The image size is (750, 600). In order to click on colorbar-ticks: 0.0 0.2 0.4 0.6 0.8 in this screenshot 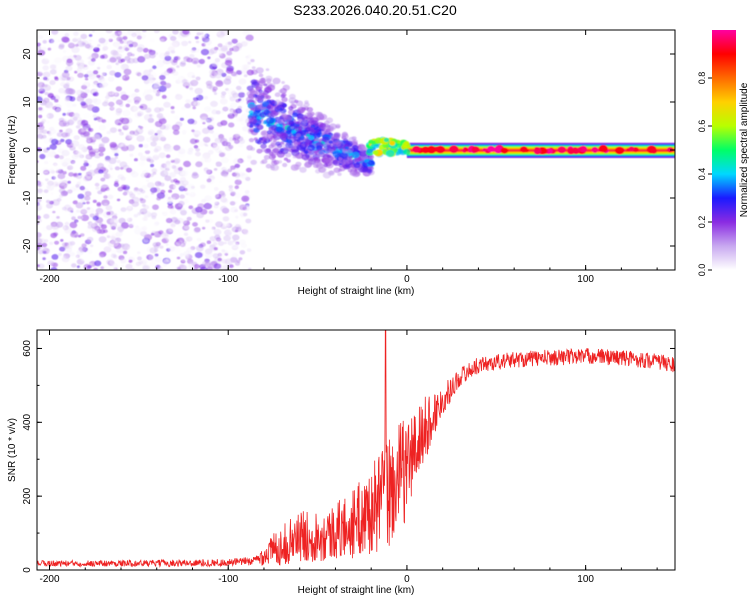, I will do `click(704, 174)`.